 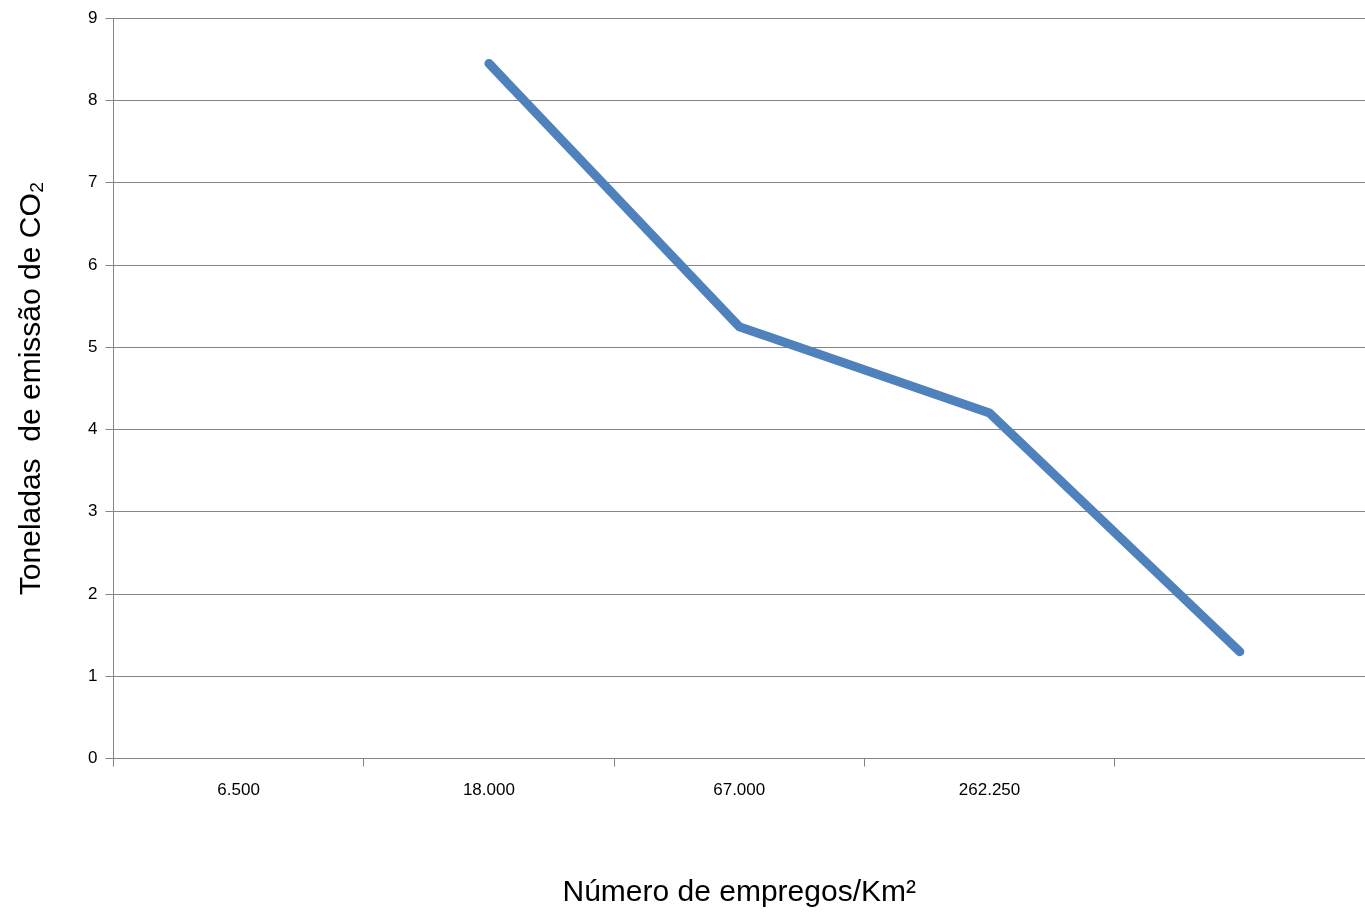 I want to click on y-tick-label: 1, so click(x=92, y=676).